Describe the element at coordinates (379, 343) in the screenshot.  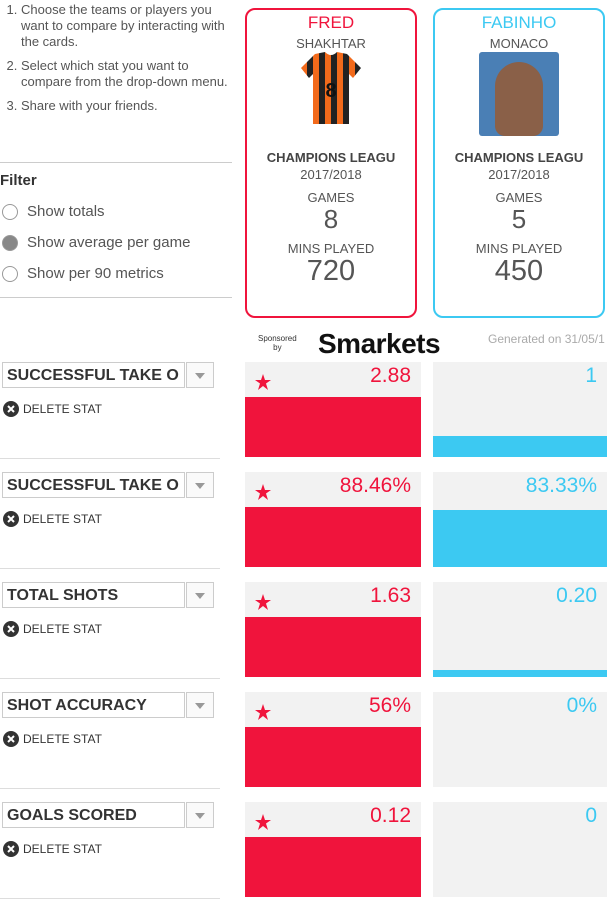
I see `sponsor-brand: Smarkets` at that location.